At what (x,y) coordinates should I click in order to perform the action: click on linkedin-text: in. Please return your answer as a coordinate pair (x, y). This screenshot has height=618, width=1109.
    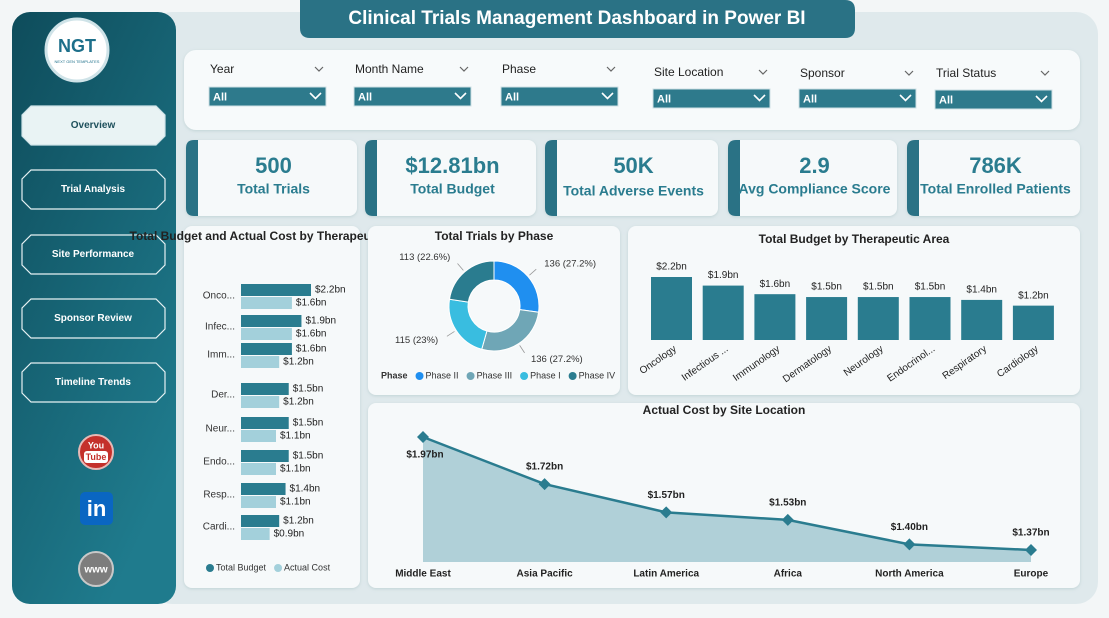
    Looking at the image, I should click on (97, 508).